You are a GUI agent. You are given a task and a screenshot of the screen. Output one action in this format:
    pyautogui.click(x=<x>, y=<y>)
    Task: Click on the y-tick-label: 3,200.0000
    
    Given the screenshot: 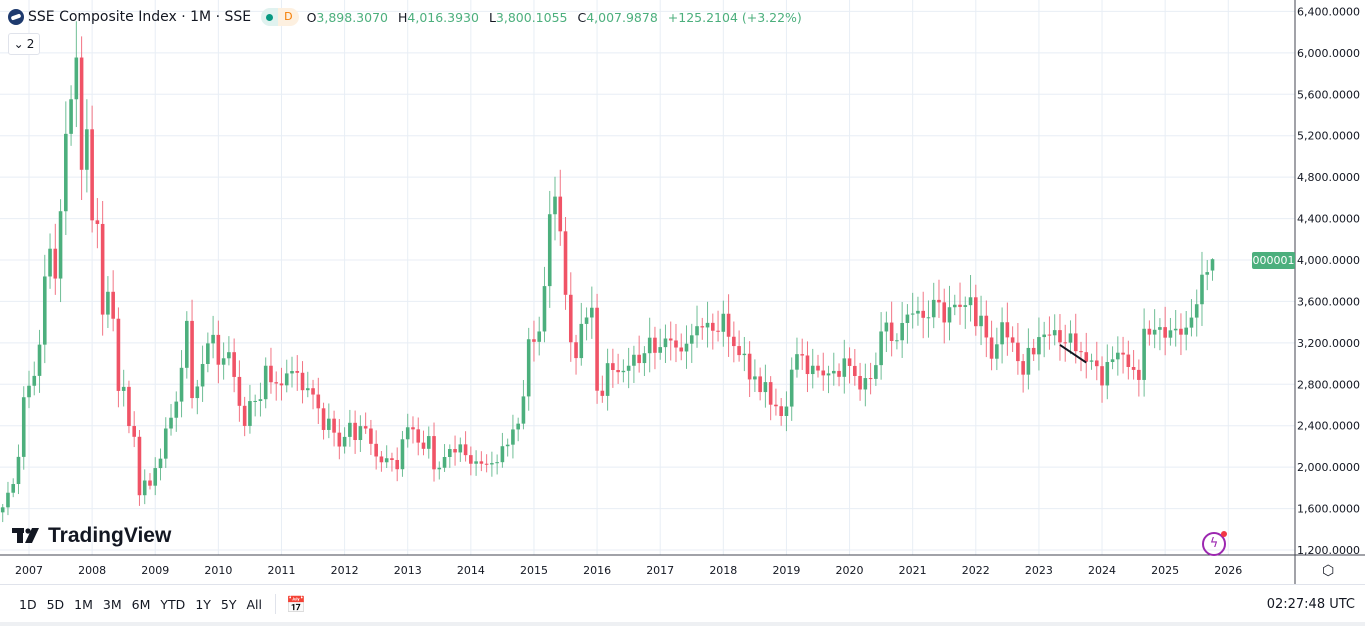 What is the action you would take?
    pyautogui.click(x=1328, y=343)
    